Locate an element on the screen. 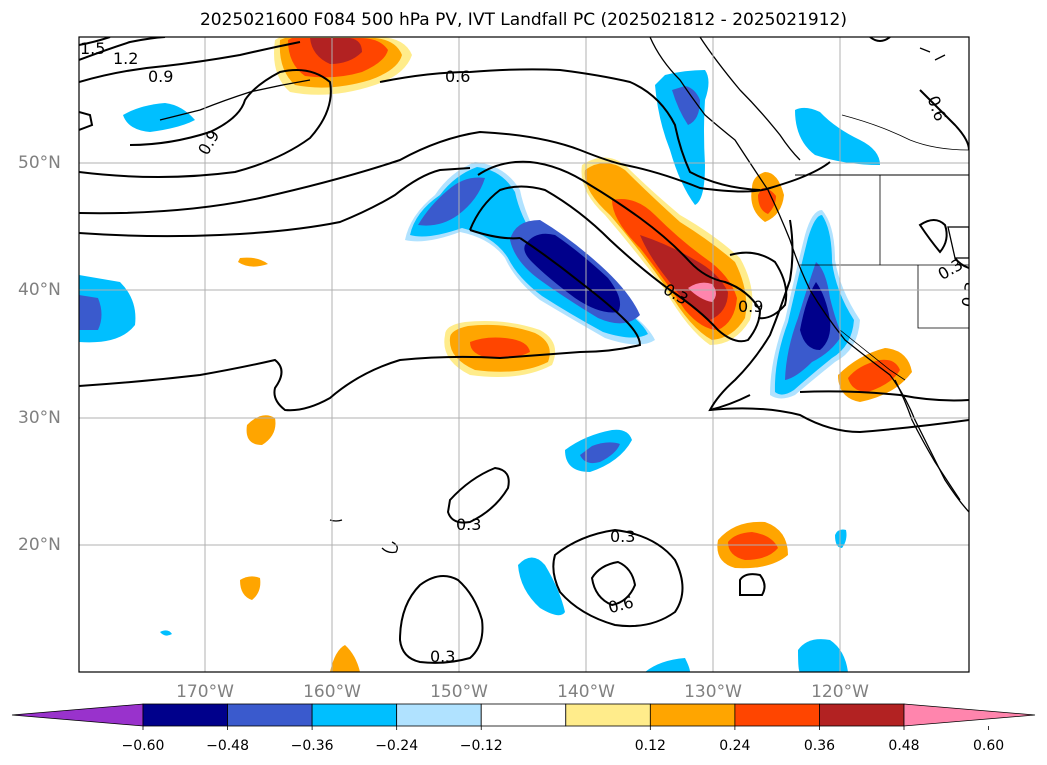  contour-label-2: 1.2 is located at coordinates (125, 58).